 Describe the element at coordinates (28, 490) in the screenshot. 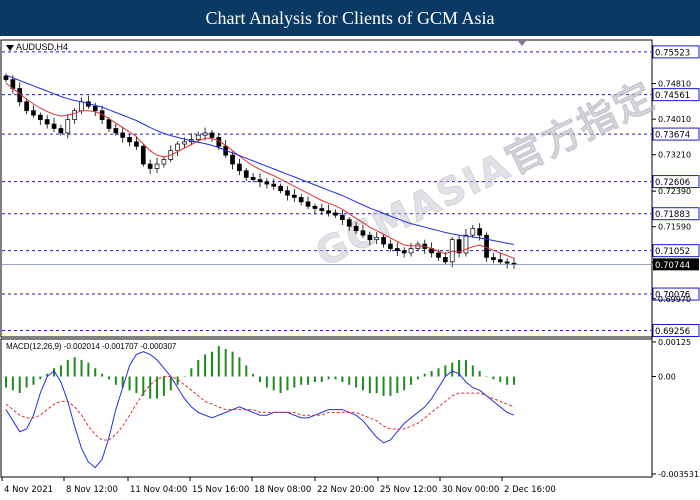

I see `time-tick-label: 4 Nov 2021` at that location.